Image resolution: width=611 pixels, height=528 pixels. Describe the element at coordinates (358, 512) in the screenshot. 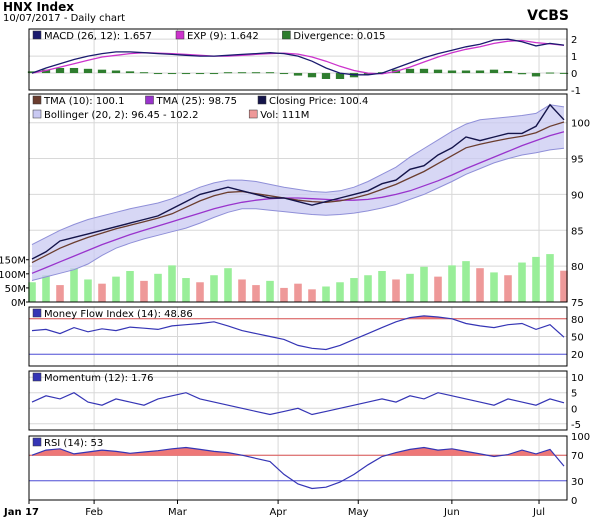

I see `x-tick-label: May` at that location.